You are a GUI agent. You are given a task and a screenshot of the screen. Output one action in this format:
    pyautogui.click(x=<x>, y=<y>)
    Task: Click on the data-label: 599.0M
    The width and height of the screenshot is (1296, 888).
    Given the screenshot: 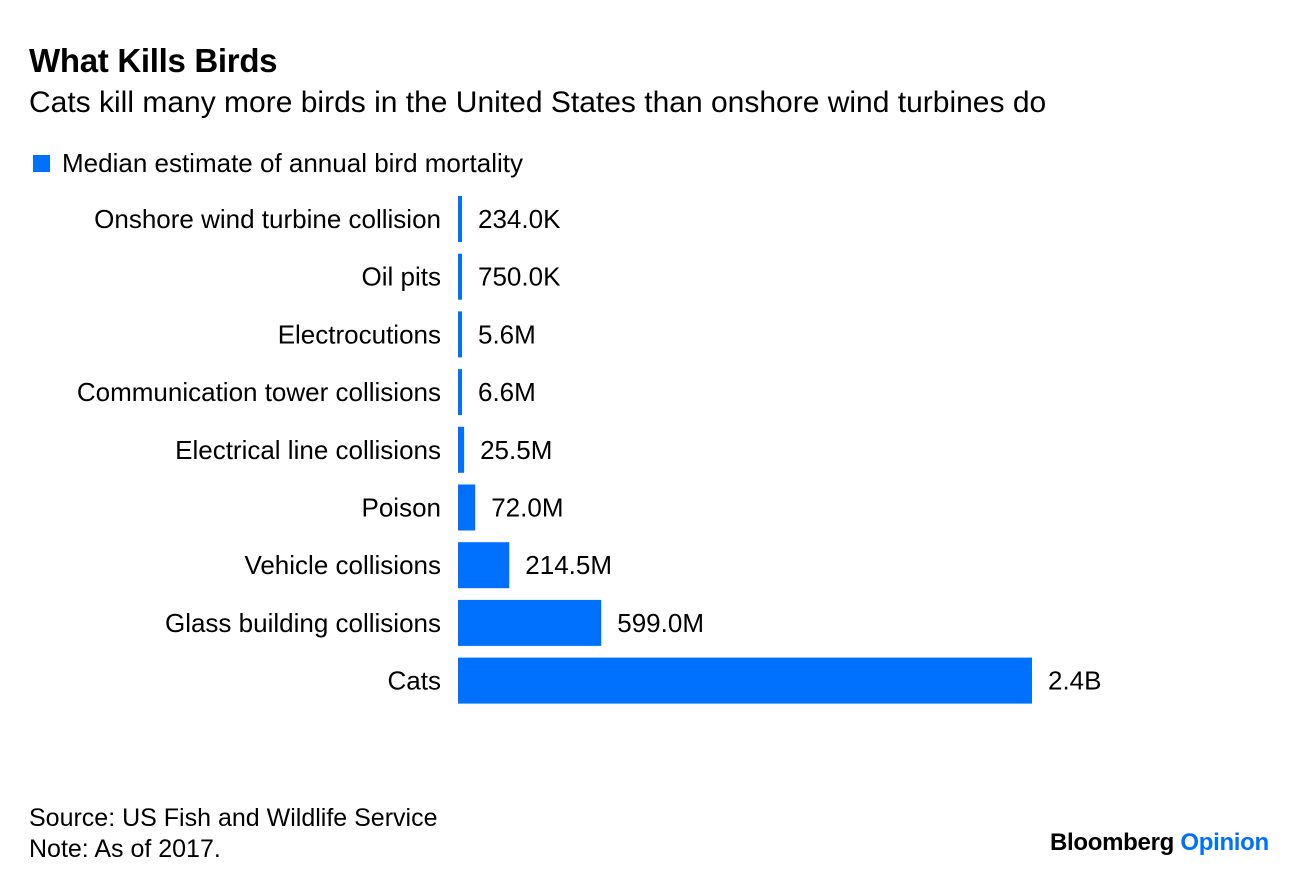 What is the action you would take?
    pyautogui.click(x=660, y=623)
    